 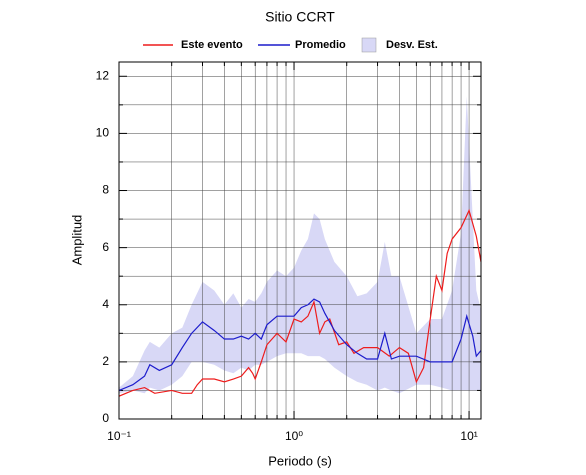 What do you see at coordinates (369, 45) in the screenshot?
I see `legend-swatch` at bounding box center [369, 45].